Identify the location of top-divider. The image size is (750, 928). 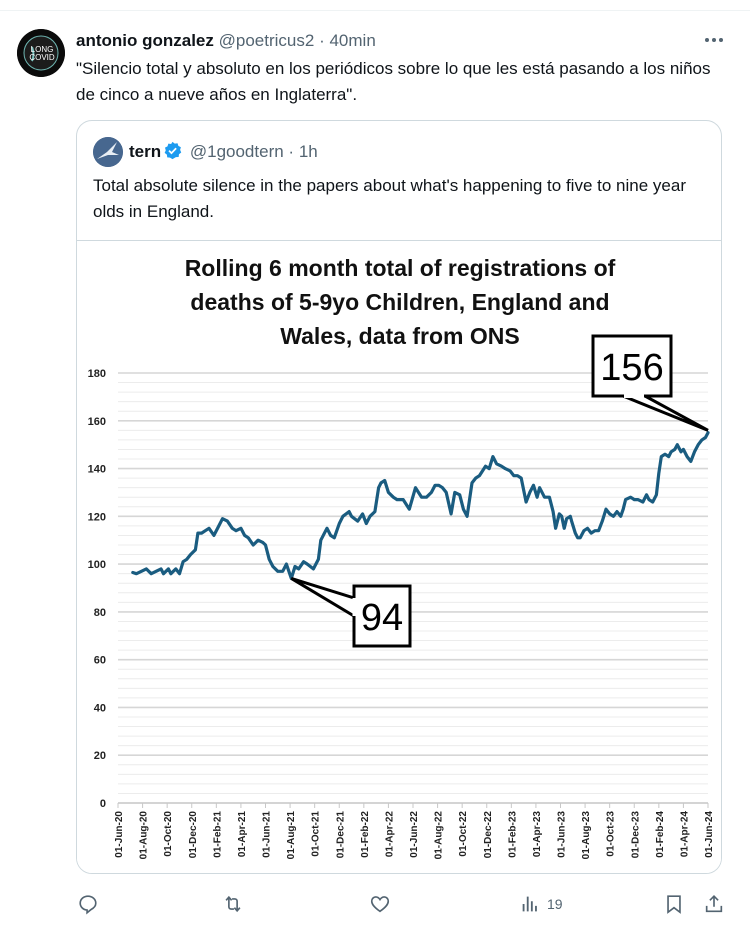
(375, 10).